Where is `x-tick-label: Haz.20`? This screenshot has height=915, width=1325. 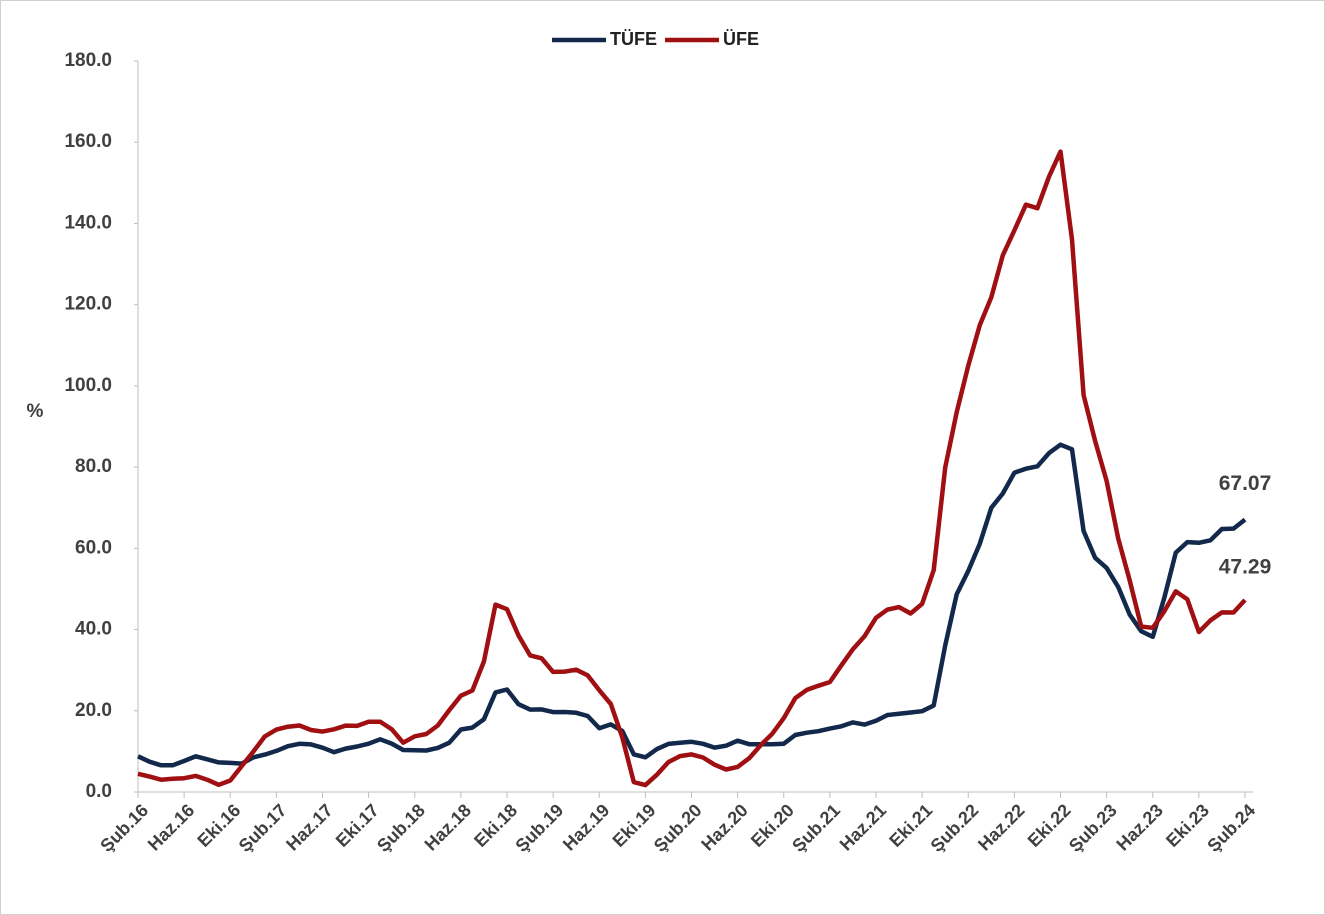
x-tick-label: Haz.20 is located at coordinates (724, 827).